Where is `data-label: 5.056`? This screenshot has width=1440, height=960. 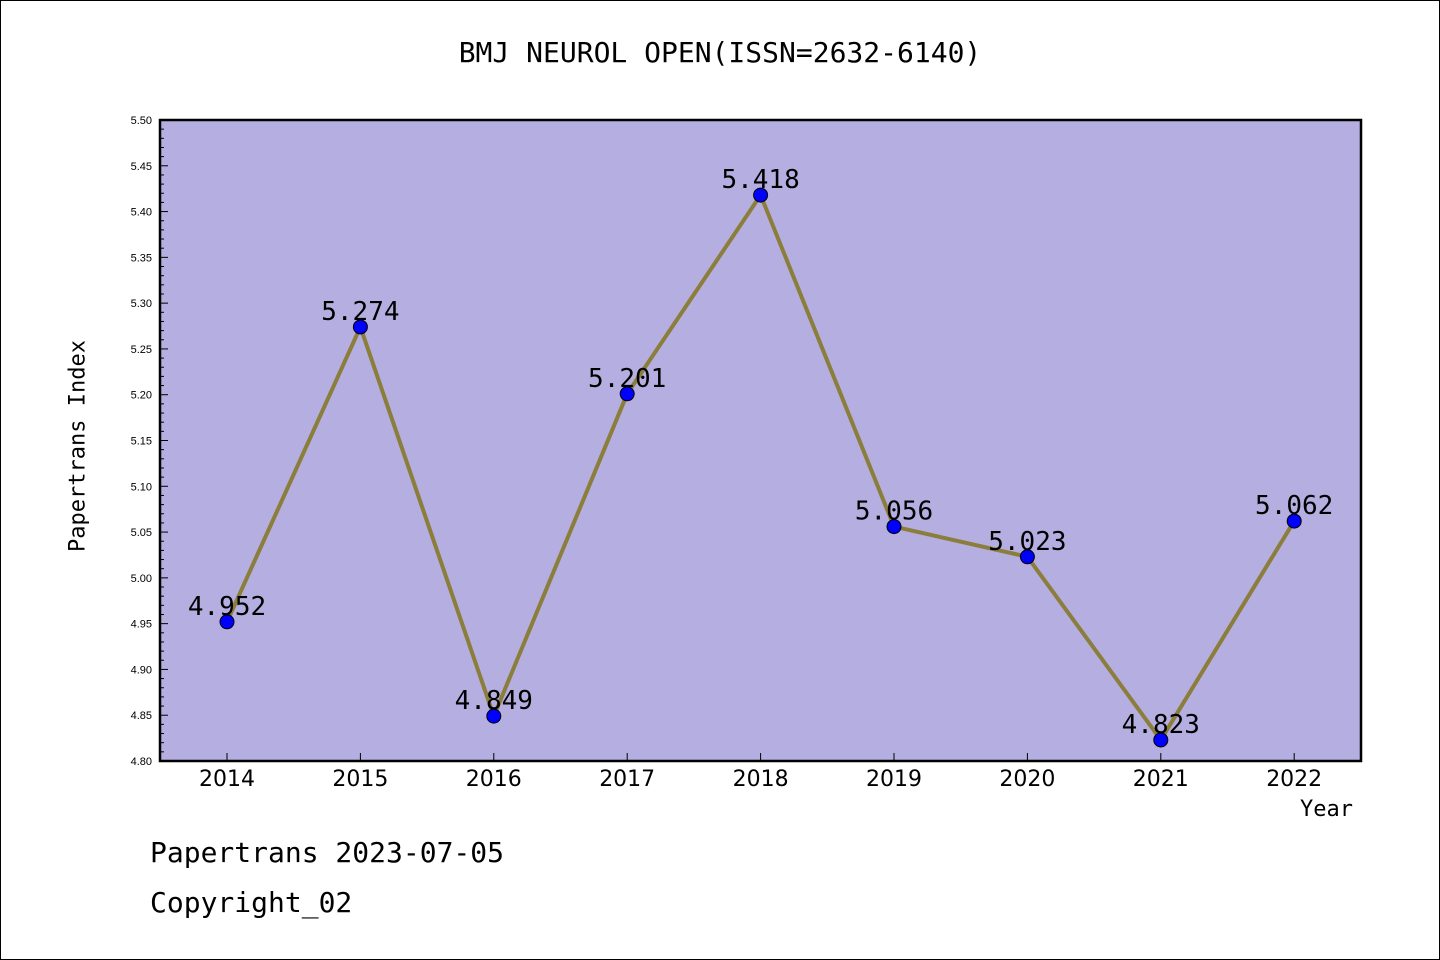
data-label: 5.056 is located at coordinates (894, 512).